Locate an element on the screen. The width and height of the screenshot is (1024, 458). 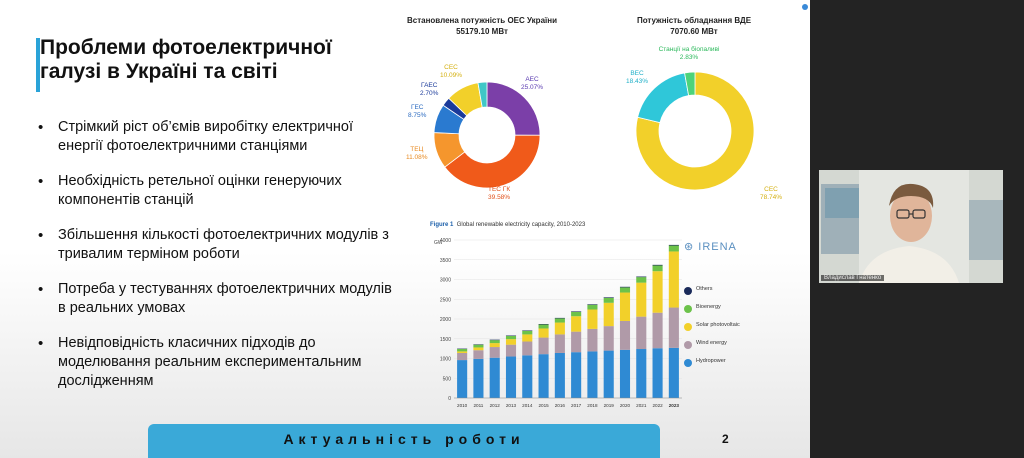
donut2-title-block: Потужність обладнання ВДЕ 7070.60 МВт is located at coordinates (694, 26).